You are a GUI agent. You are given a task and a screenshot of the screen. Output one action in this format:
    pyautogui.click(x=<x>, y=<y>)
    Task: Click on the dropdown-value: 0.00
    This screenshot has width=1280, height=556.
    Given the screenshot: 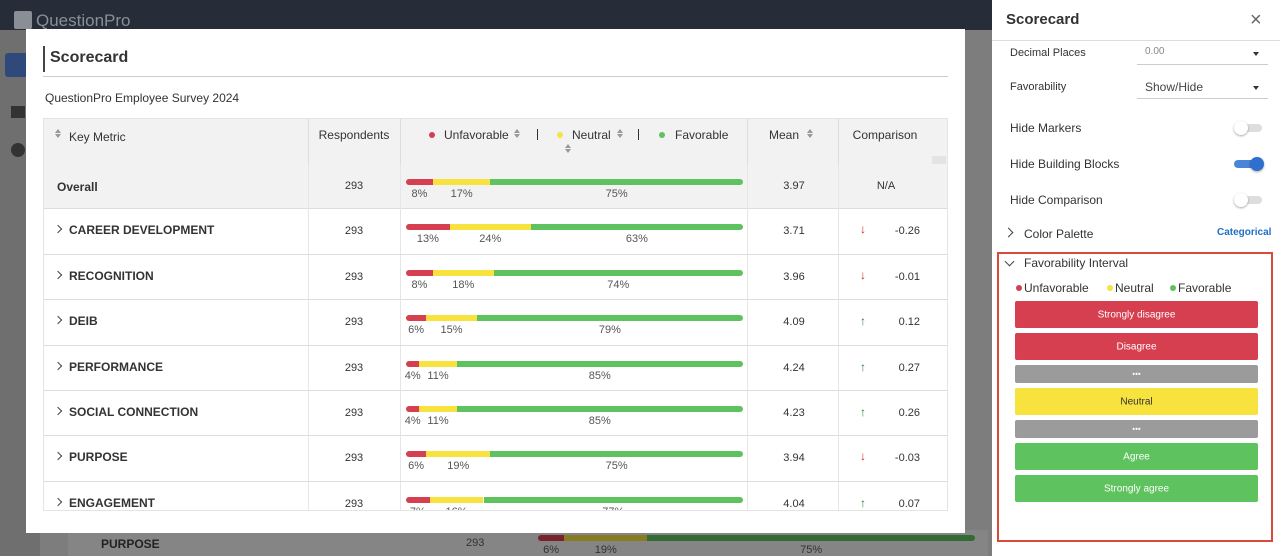 What is the action you would take?
    pyautogui.click(x=1155, y=51)
    